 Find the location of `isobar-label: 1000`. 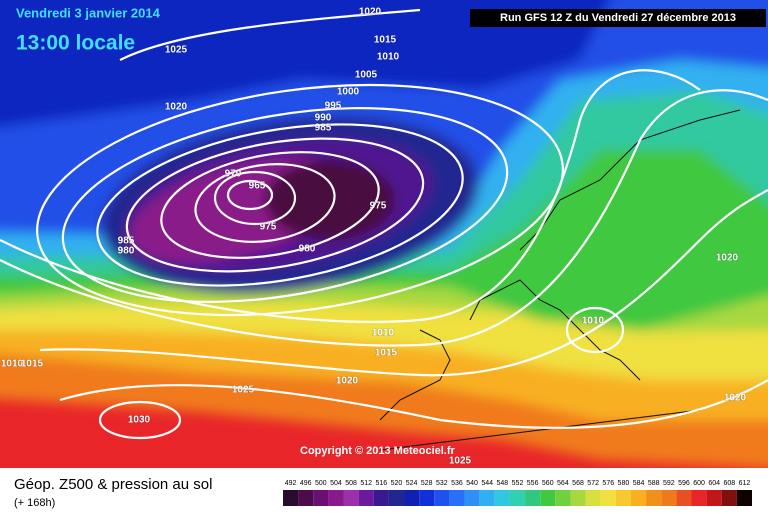

isobar-label: 1000 is located at coordinates (348, 92).